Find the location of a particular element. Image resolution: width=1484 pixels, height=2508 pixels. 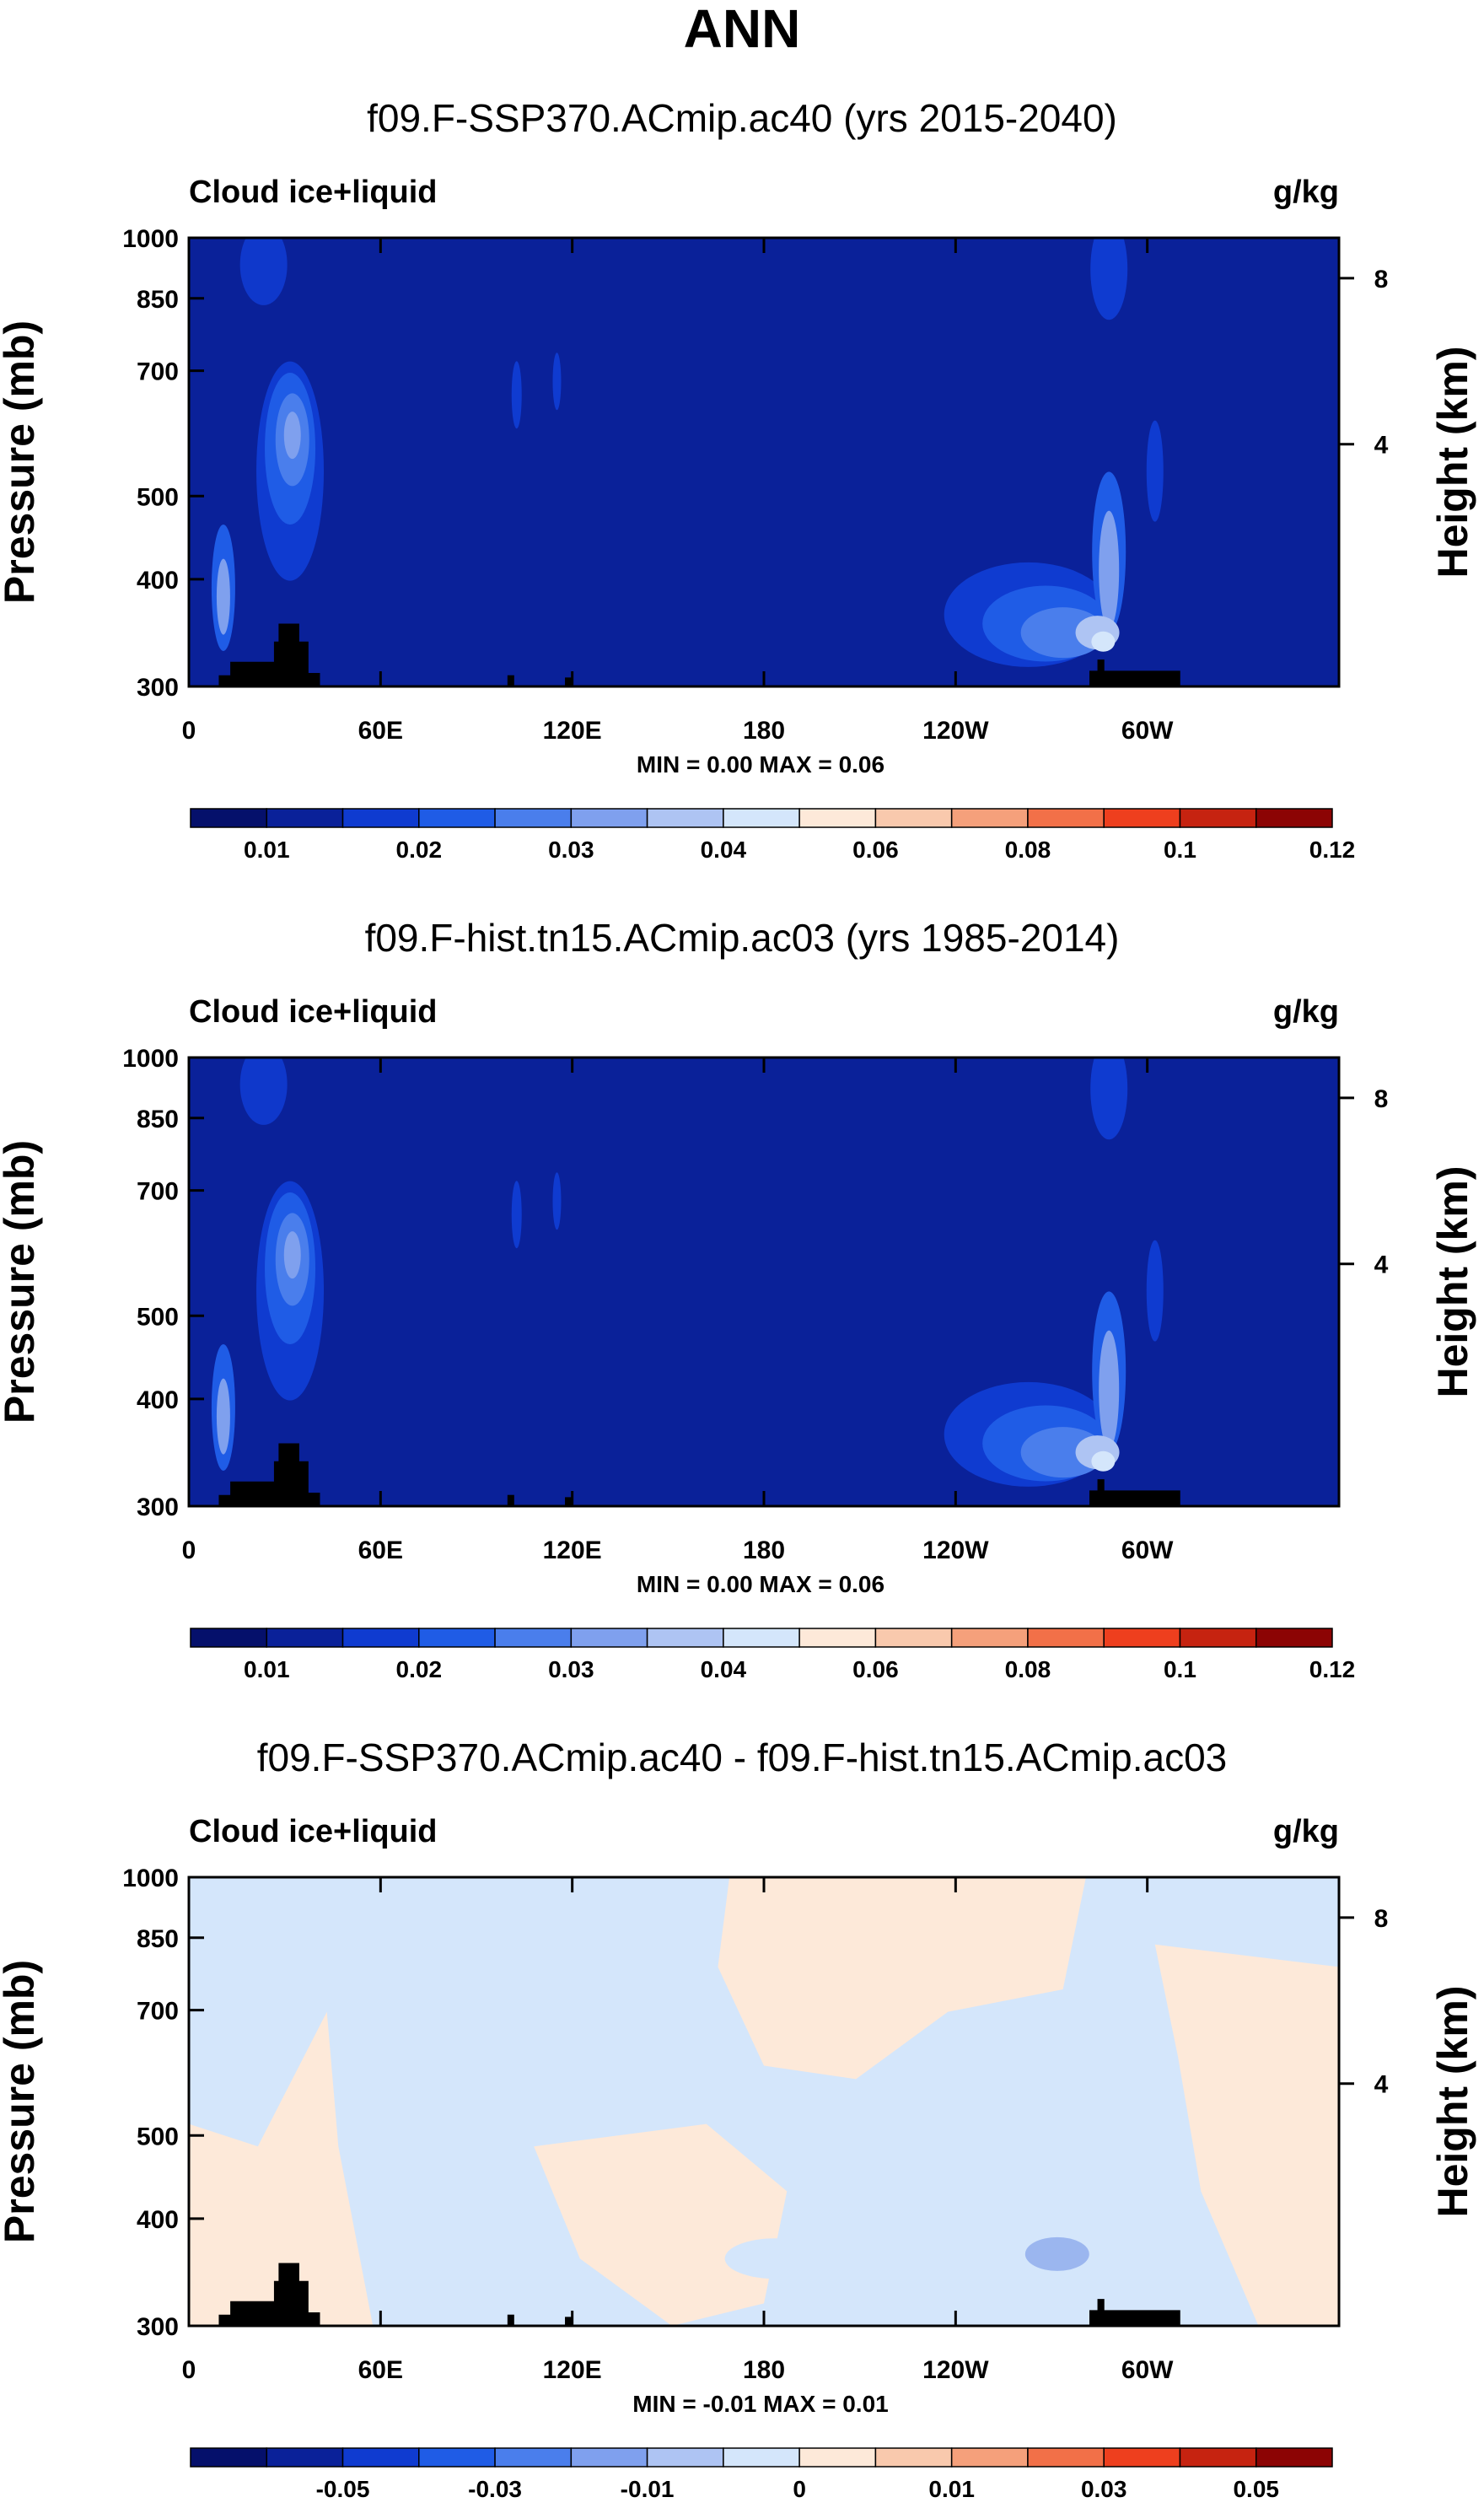

x-tick-label: 60E is located at coordinates (380, 731).